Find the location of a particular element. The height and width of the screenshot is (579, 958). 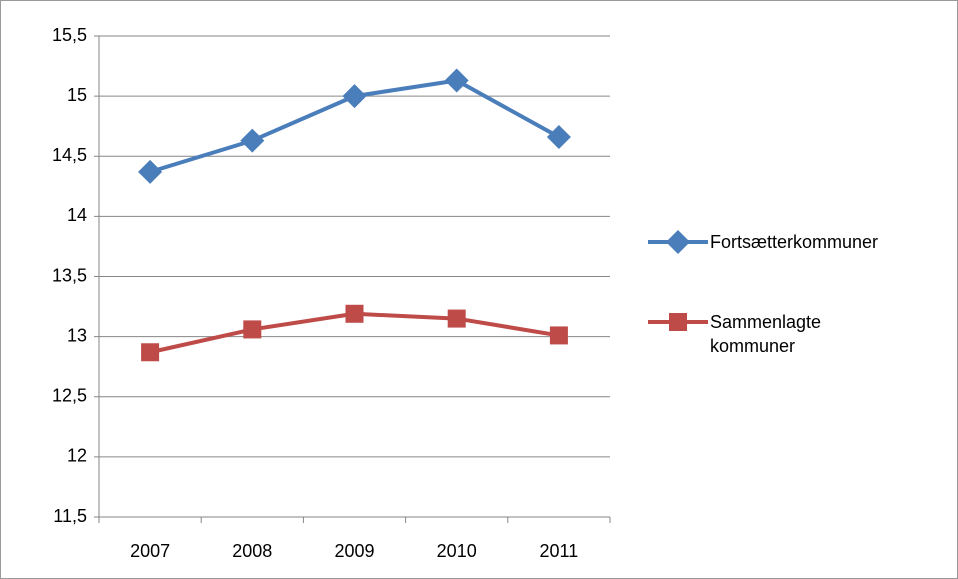

legend-label: Fortsætterkommuner is located at coordinates (794, 242).